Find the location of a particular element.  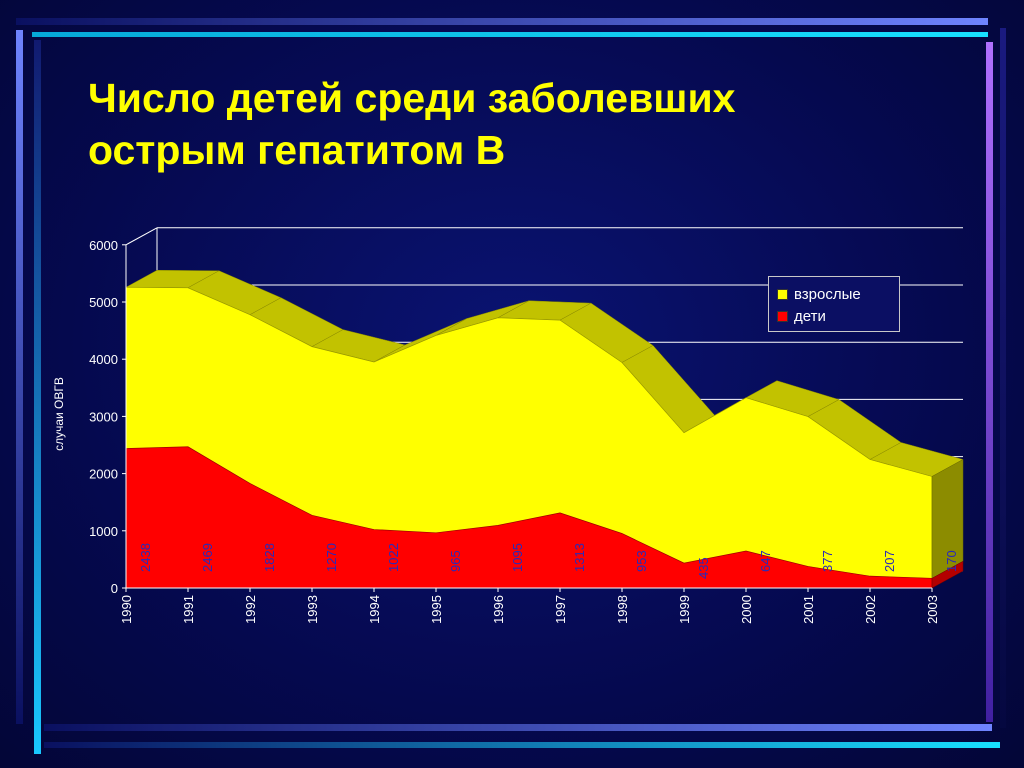

data-label-1996: 1095 is located at coordinates (517, 557).